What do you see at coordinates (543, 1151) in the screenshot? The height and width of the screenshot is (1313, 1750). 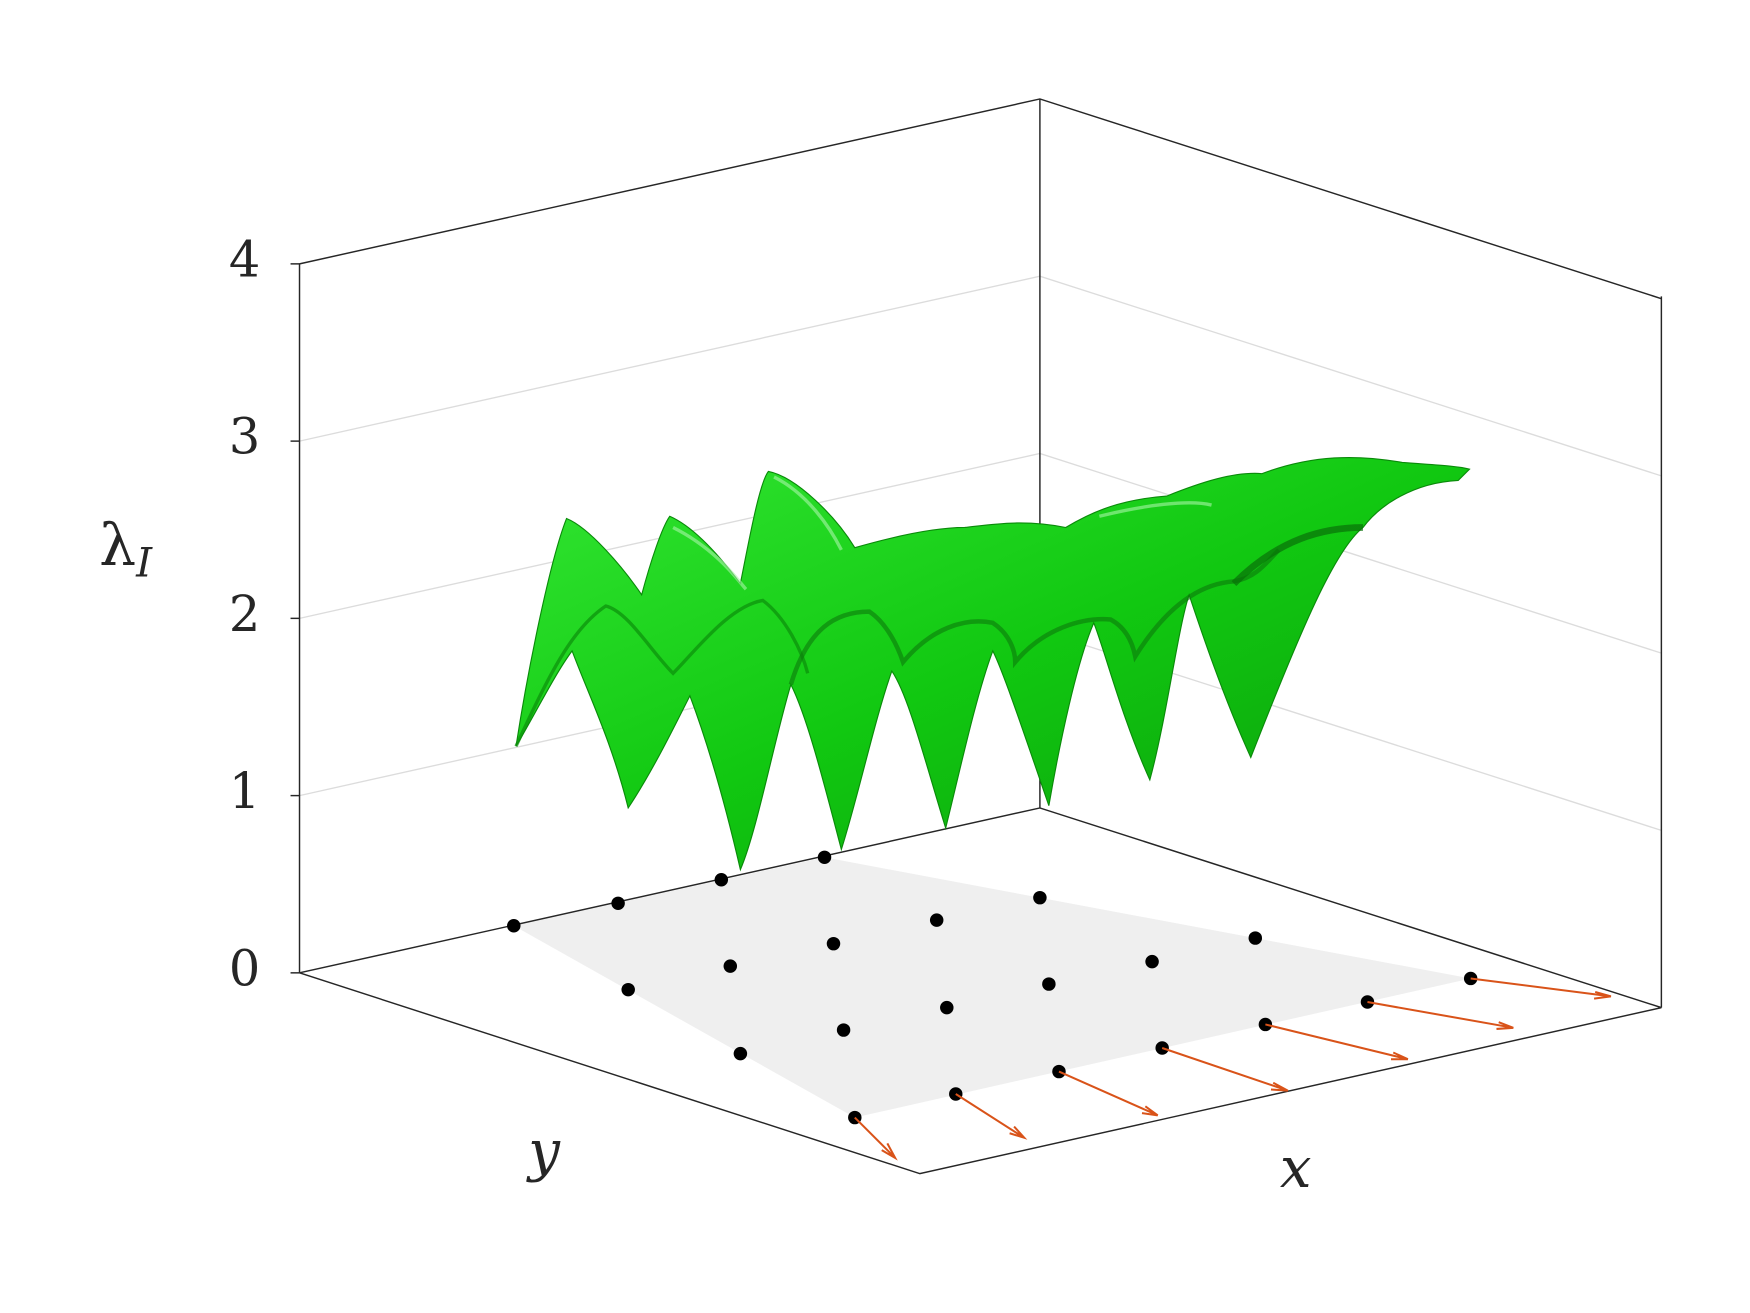 I see `y-axis-label: y` at bounding box center [543, 1151].